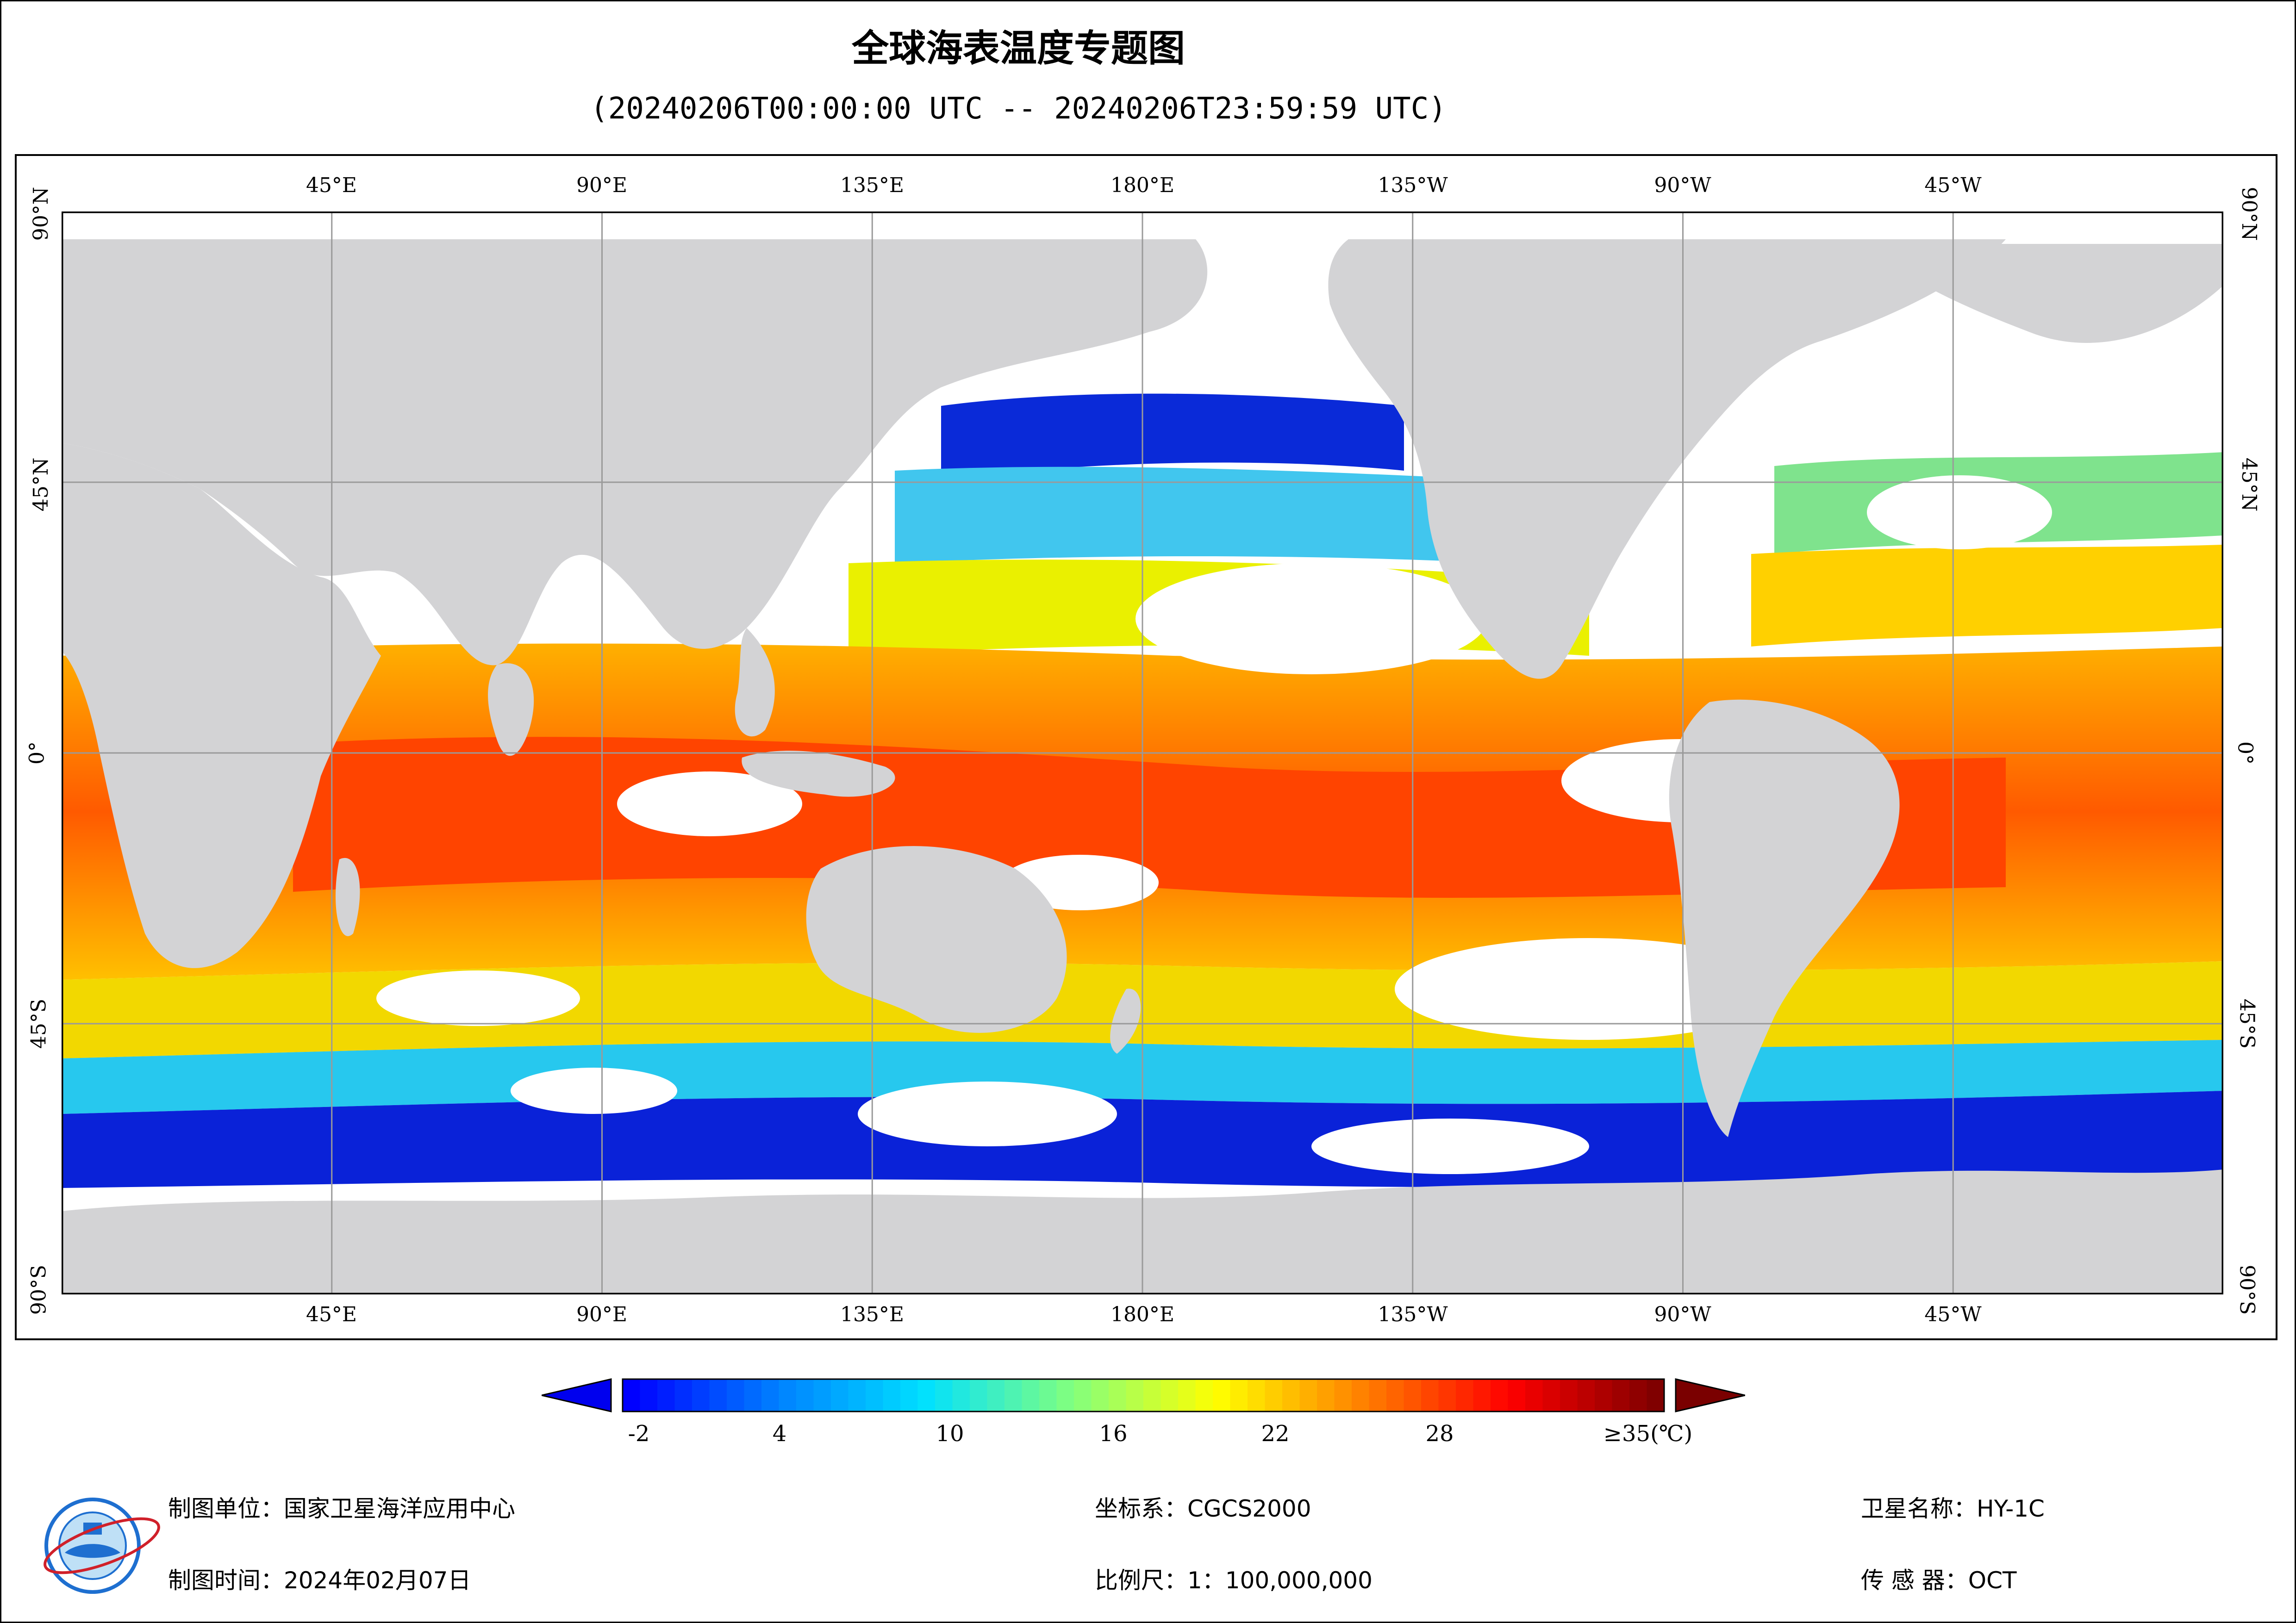 The height and width of the screenshot is (1623, 2296). What do you see at coordinates (511, 709) in the screenshot?
I see `land-india` at bounding box center [511, 709].